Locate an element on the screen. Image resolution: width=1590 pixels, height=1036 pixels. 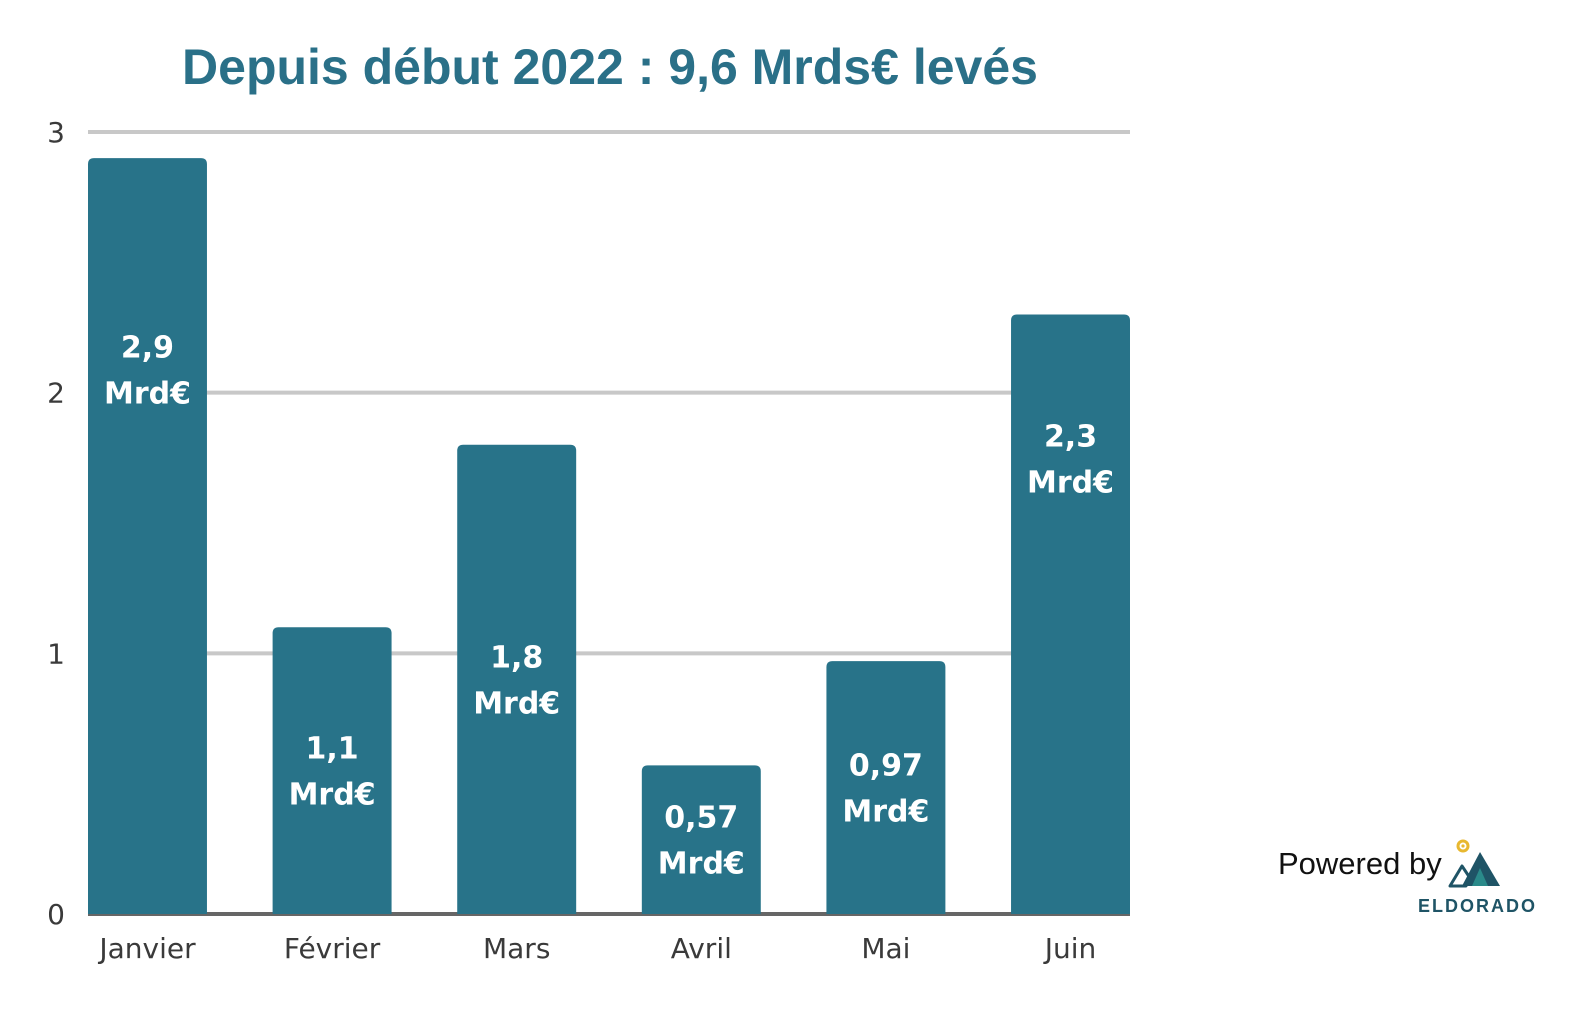
y-axis-ticks: 0 1 2 3 is located at coordinates (56, 523).